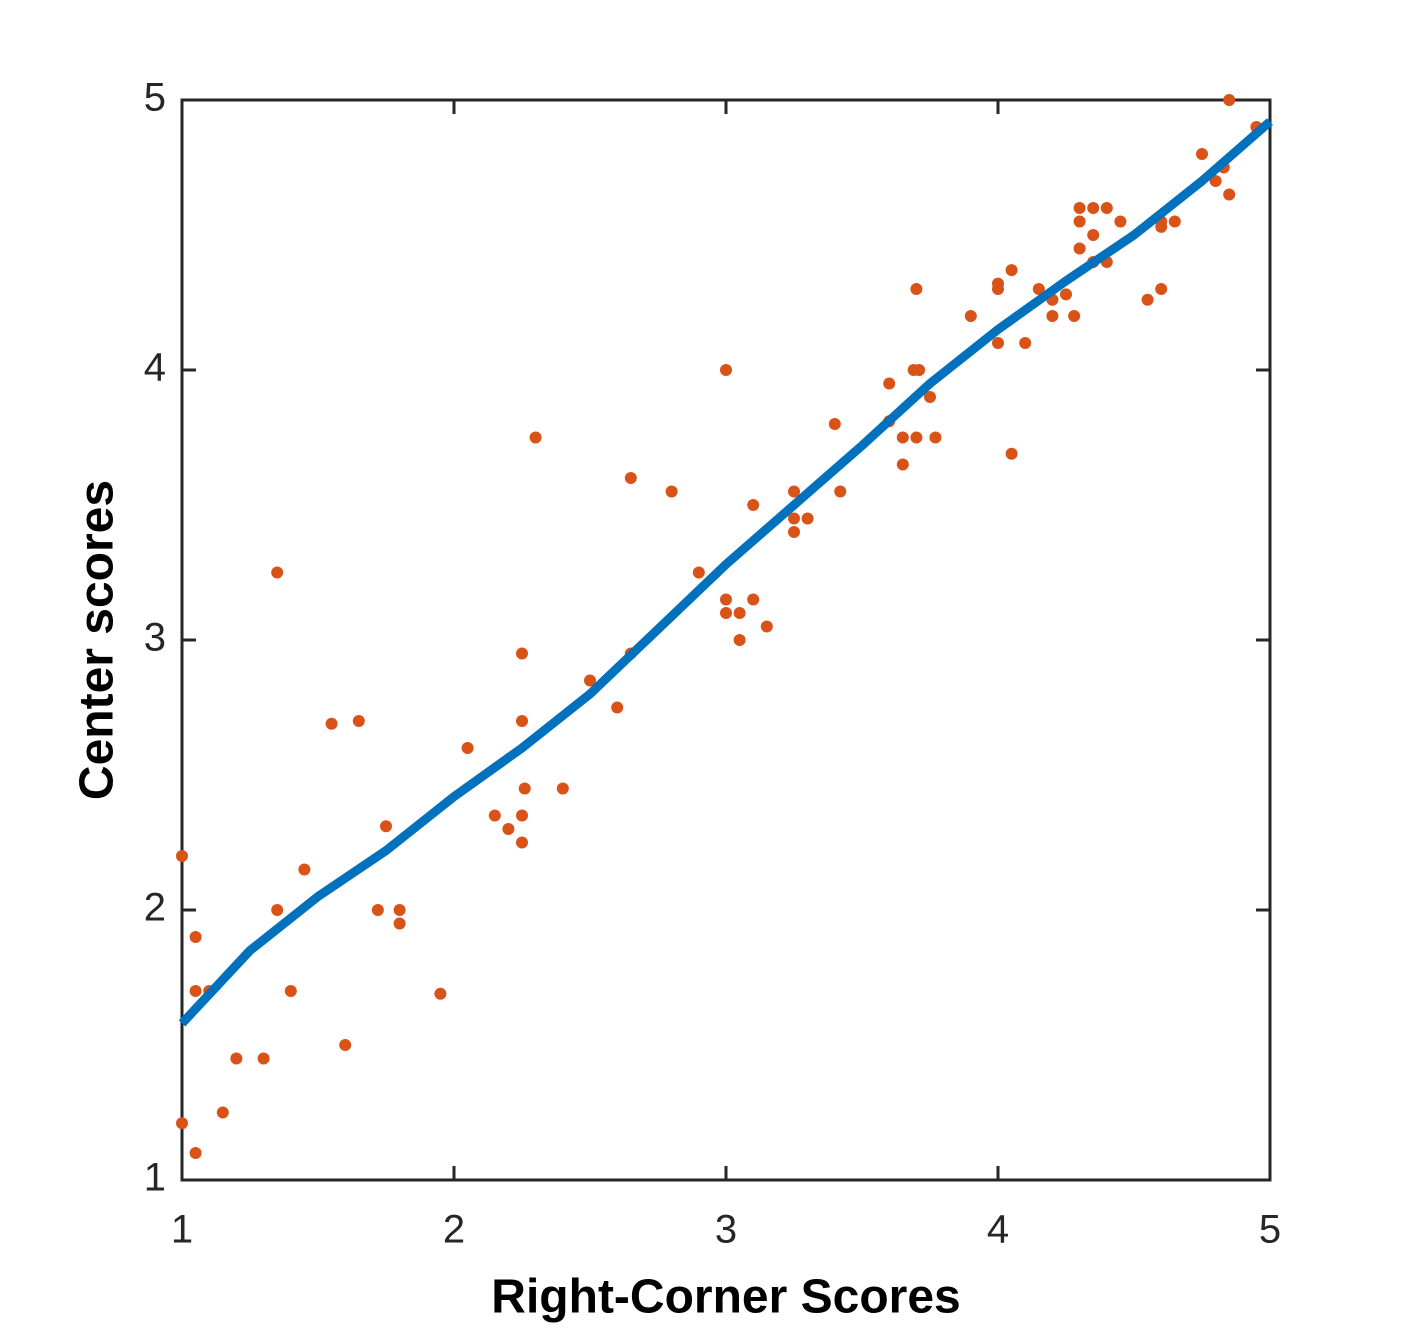 The image size is (1402, 1333). I want to click on y-tick-label: 5, so click(155, 98).